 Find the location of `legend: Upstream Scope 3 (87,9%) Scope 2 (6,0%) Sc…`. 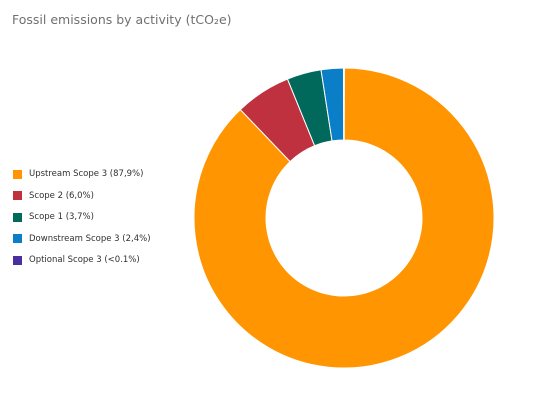

legend: Upstream Scope 3 (87,9%) Scope 2 (6,0%) Sc… is located at coordinates (103, 223).